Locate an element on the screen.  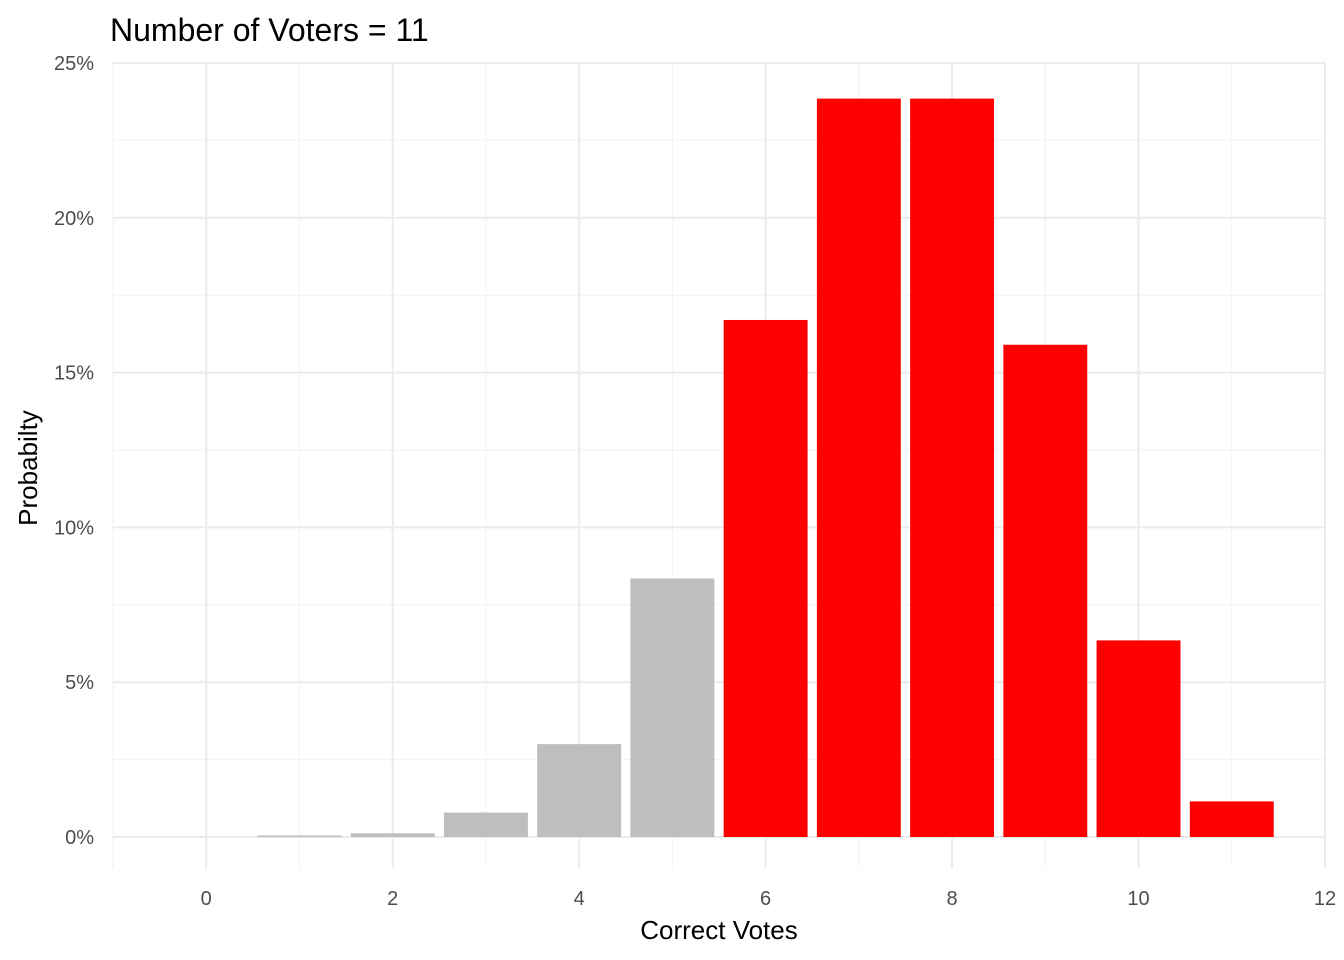
x-tick-label: 6 is located at coordinates (765, 899).